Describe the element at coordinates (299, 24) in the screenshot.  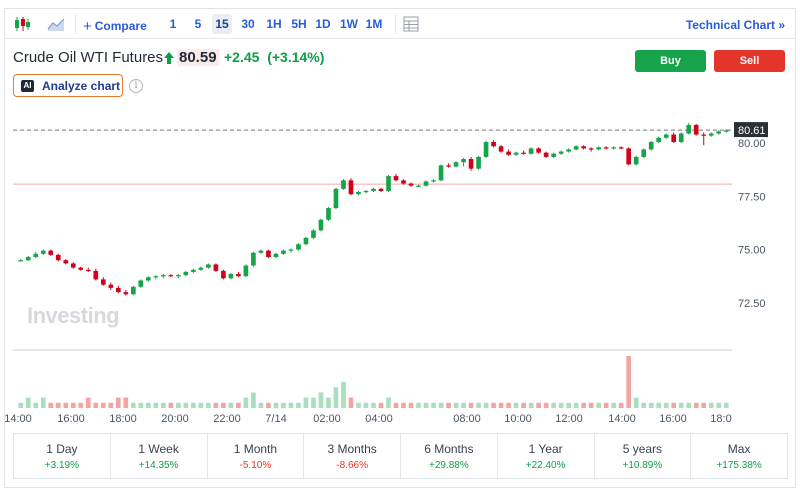
I see `timeframe-5h: 5H` at that location.